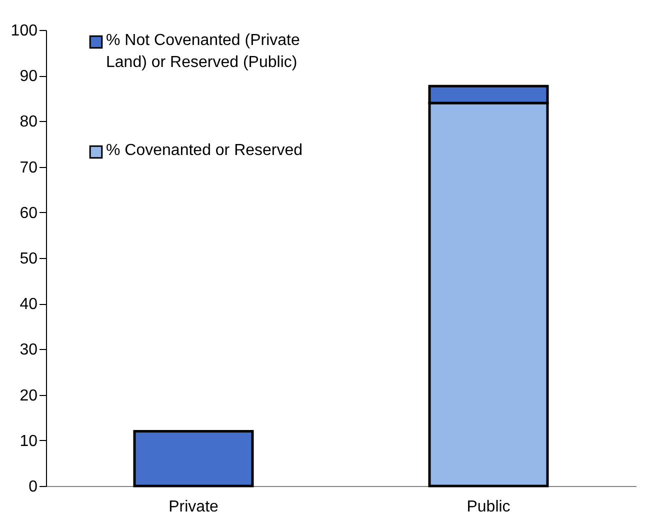 This screenshot has height=522, width=663. Describe the element at coordinates (204, 150) in the screenshot. I see `legend-label: % Covenanted or Reserved` at that location.